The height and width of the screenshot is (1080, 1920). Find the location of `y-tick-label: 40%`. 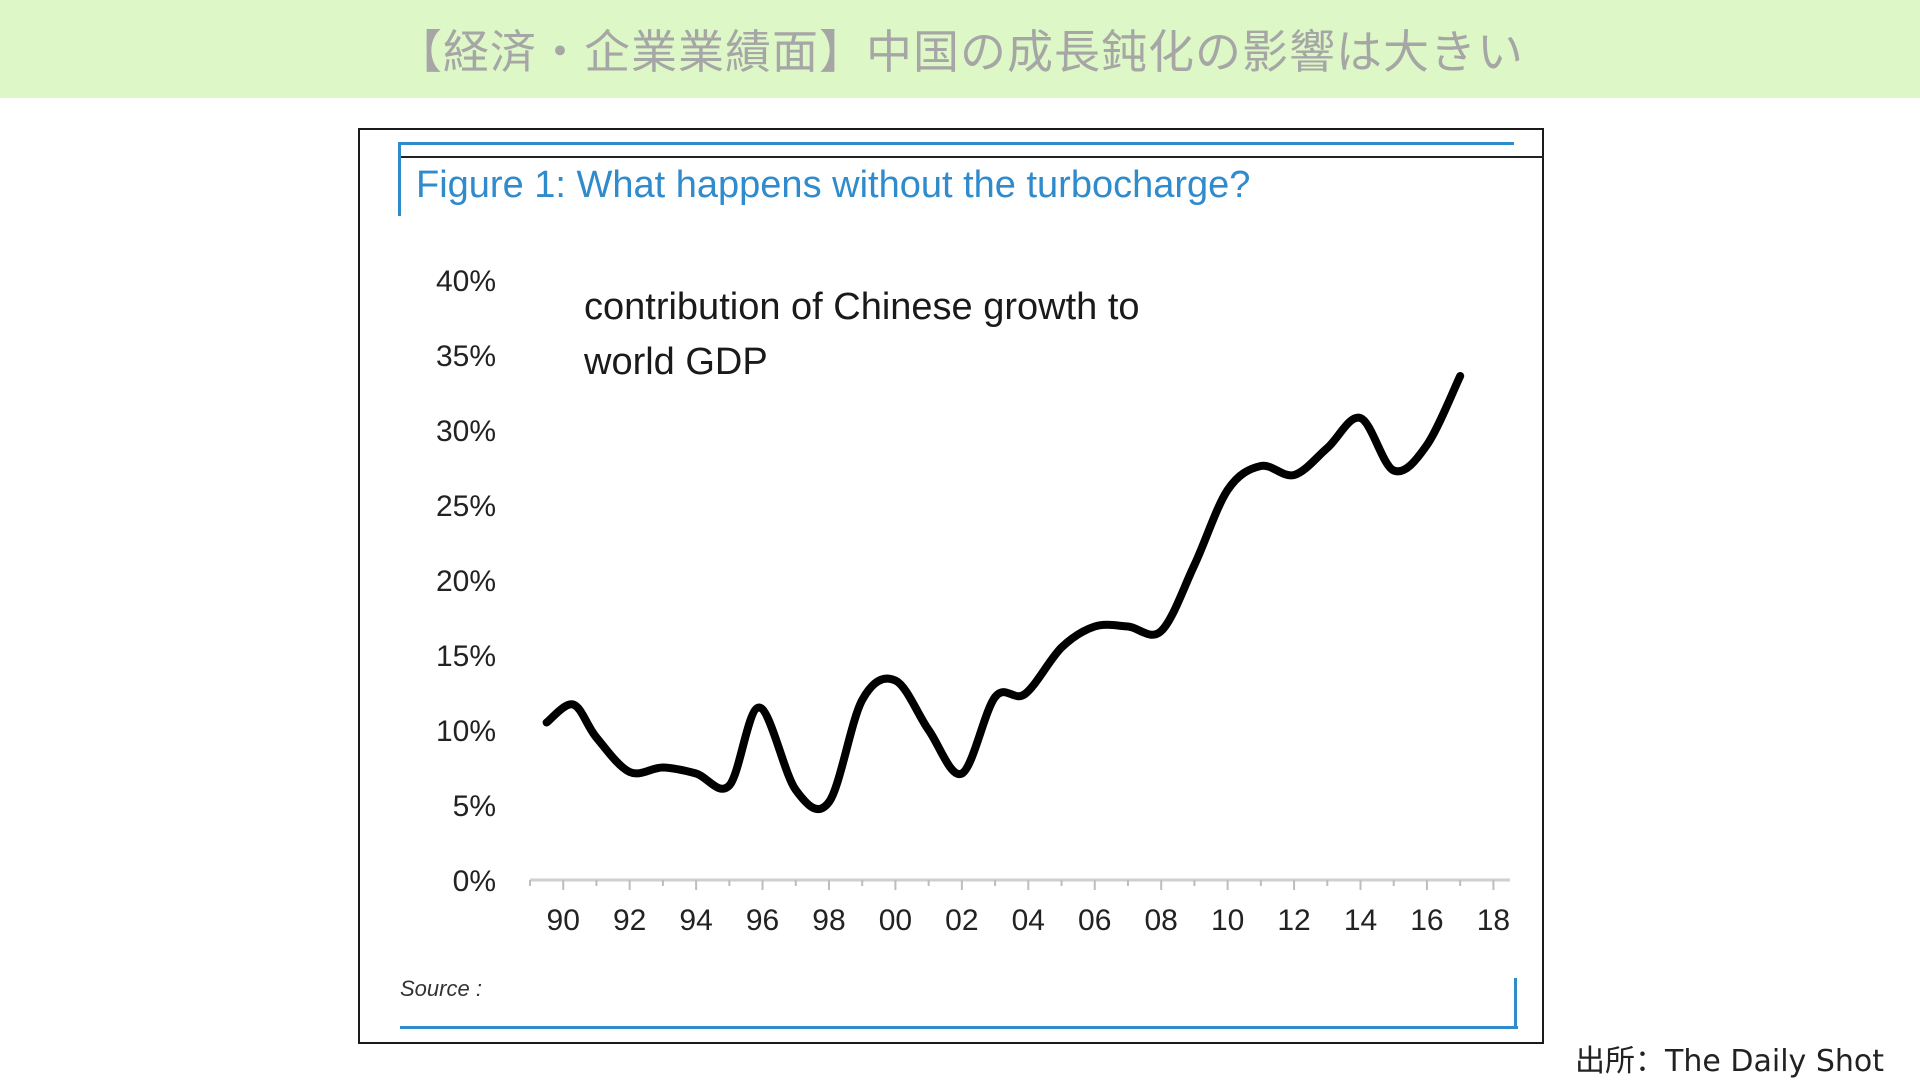

y-tick-label: 40% is located at coordinates (466, 281).